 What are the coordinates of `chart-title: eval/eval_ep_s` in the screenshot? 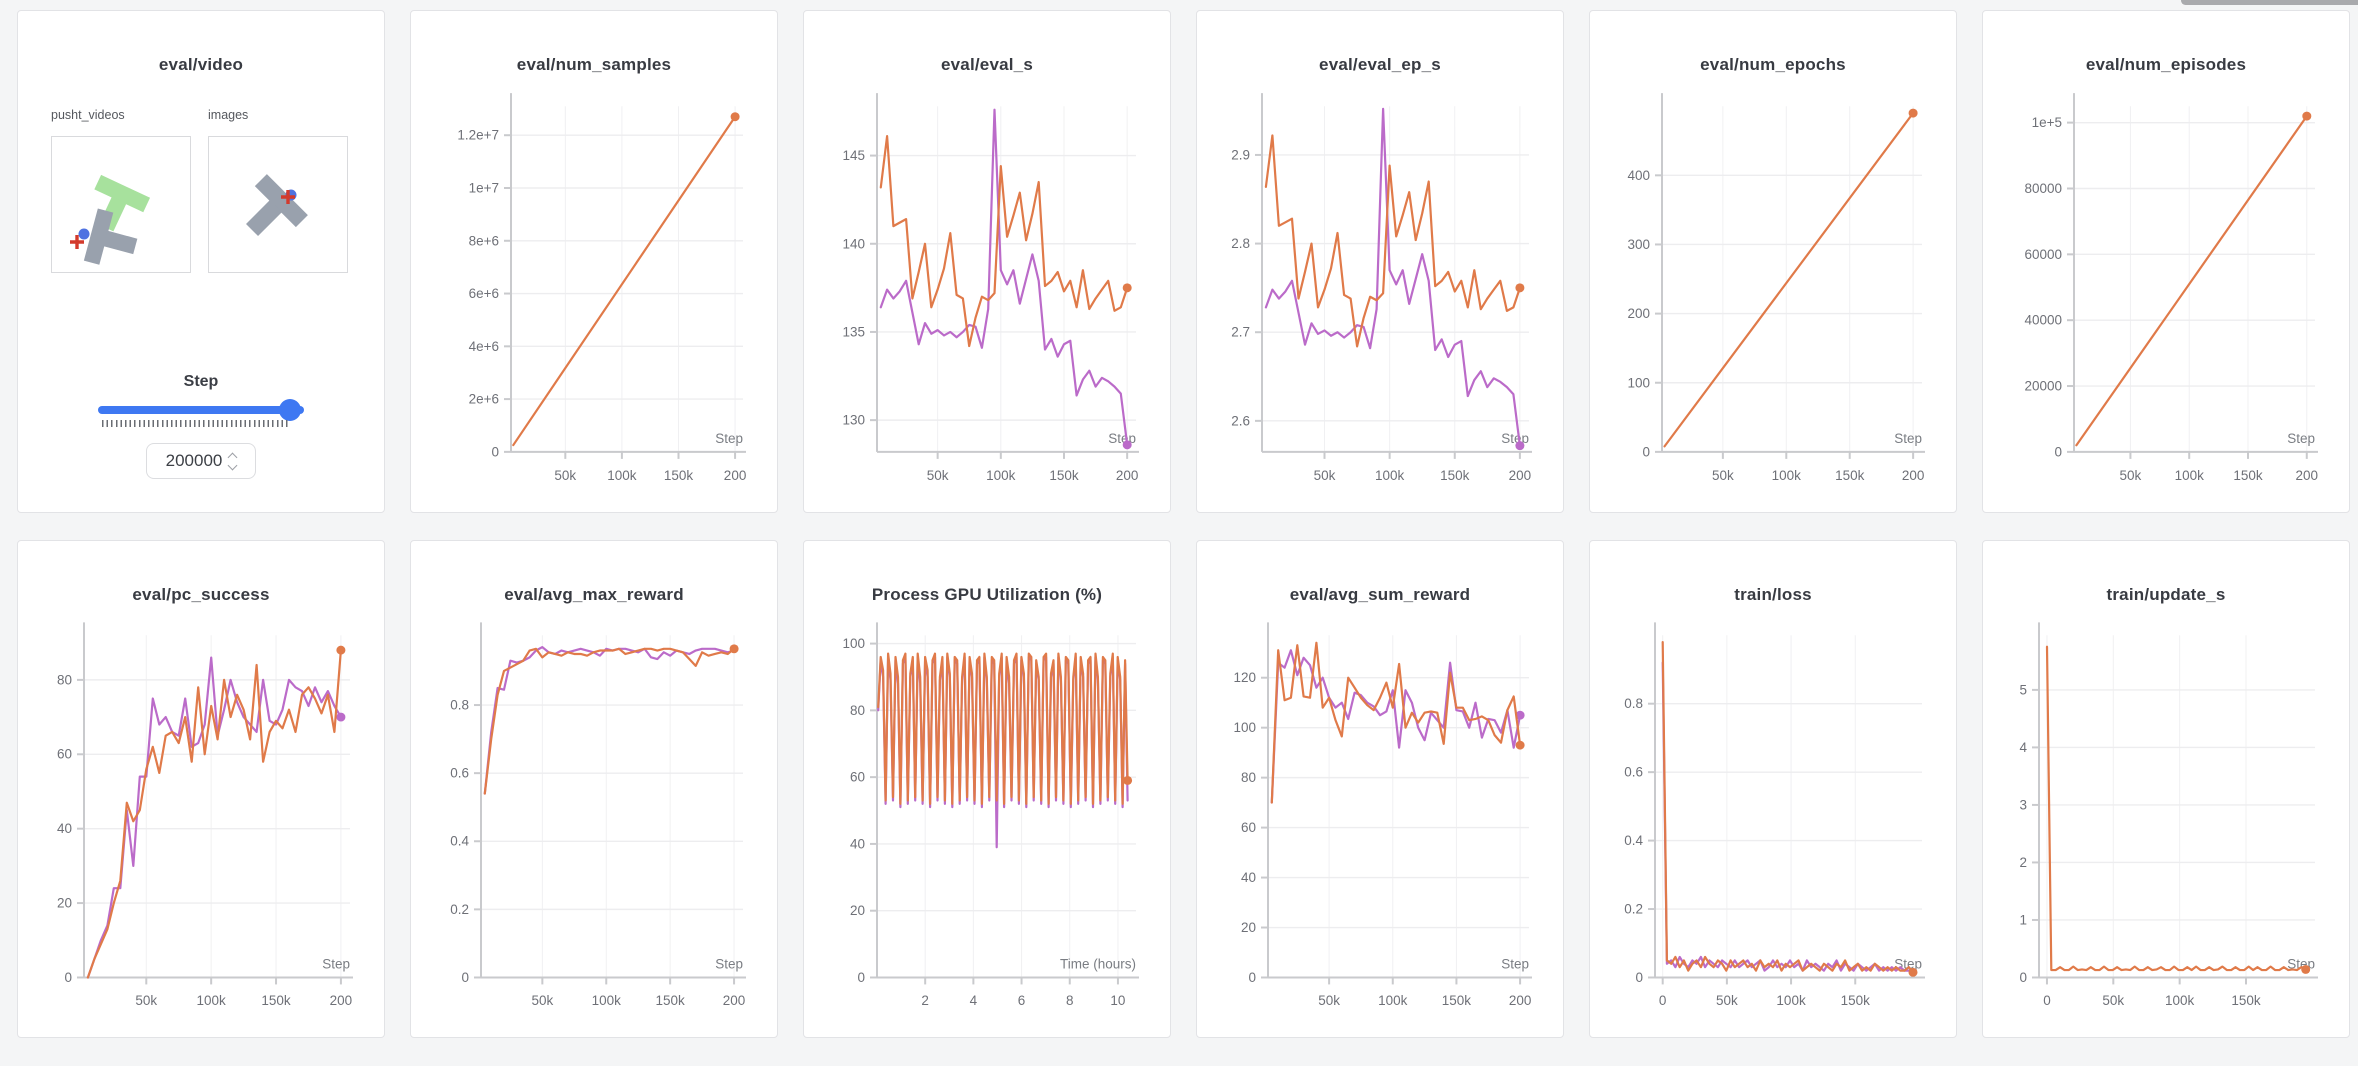 It's located at (1380, 64).